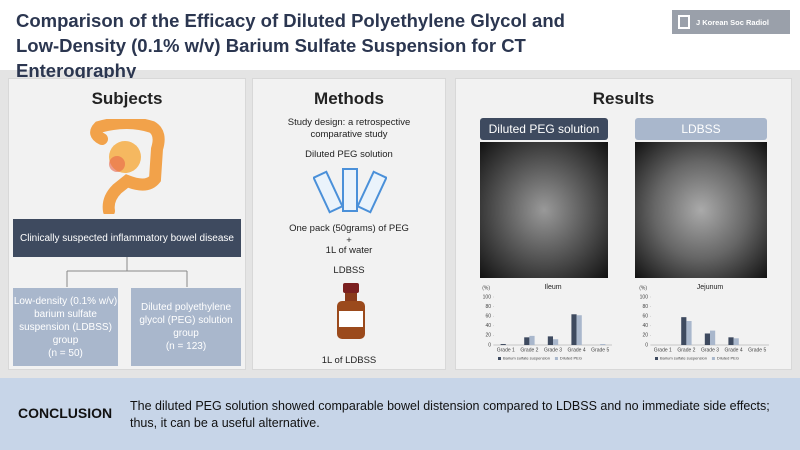 The image size is (800, 450). I want to click on connector, so click(127, 272).